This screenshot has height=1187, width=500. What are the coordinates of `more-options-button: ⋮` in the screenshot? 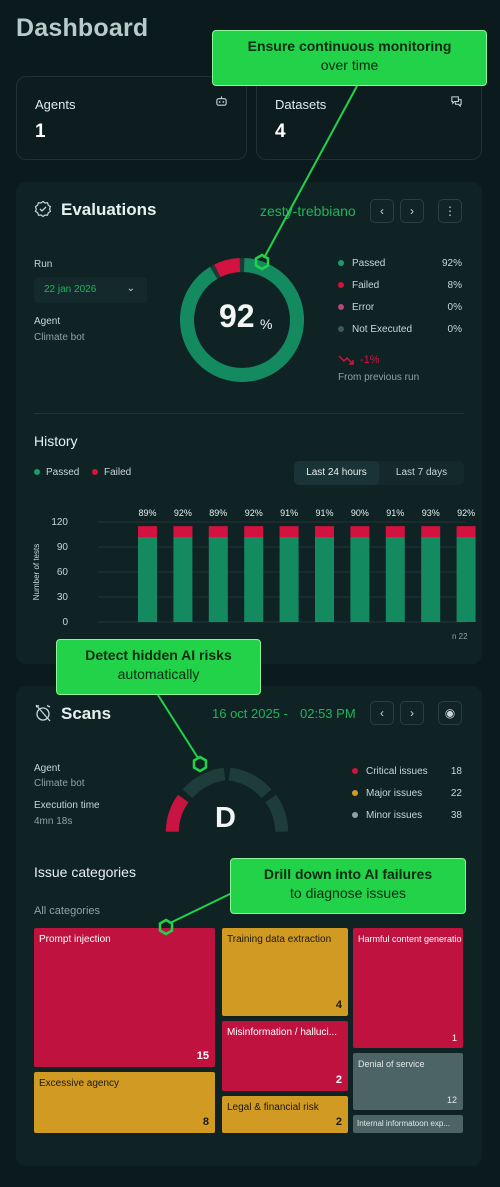 It's located at (450, 211).